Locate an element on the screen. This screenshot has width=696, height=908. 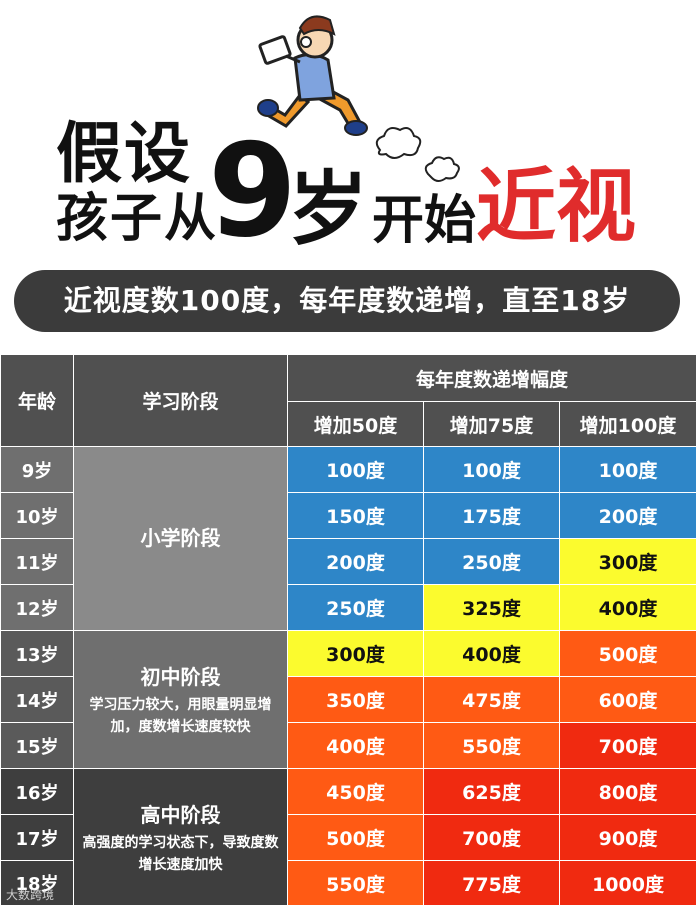
table-row: 12岁 250度 325度 400度 is located at coordinates (348, 607).